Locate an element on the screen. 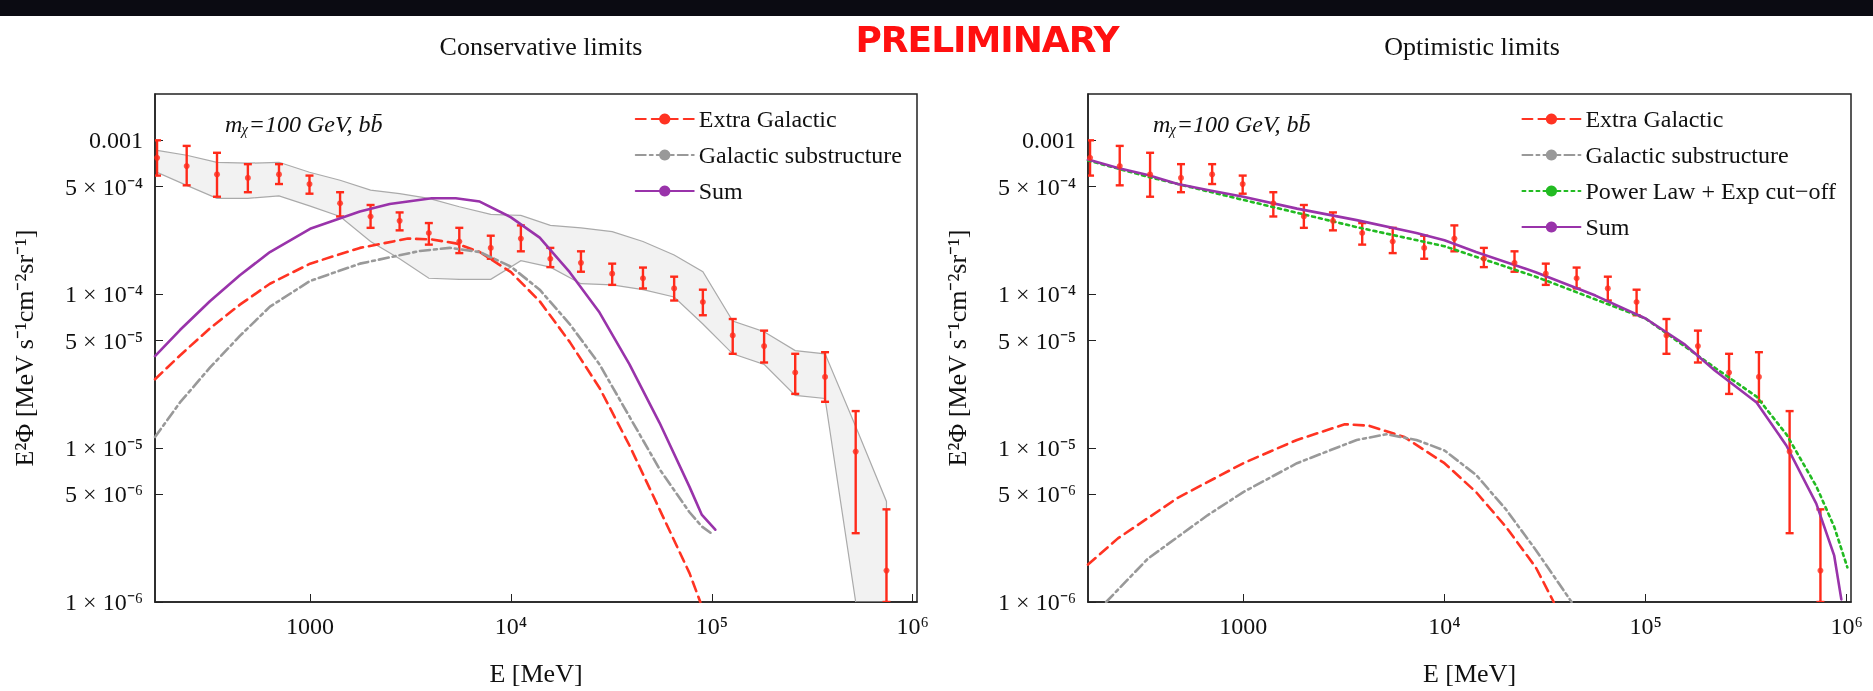 Image resolution: width=1873 pixels, height=691 pixels. chart-title: Optimistic limits is located at coordinates (1472, 46).